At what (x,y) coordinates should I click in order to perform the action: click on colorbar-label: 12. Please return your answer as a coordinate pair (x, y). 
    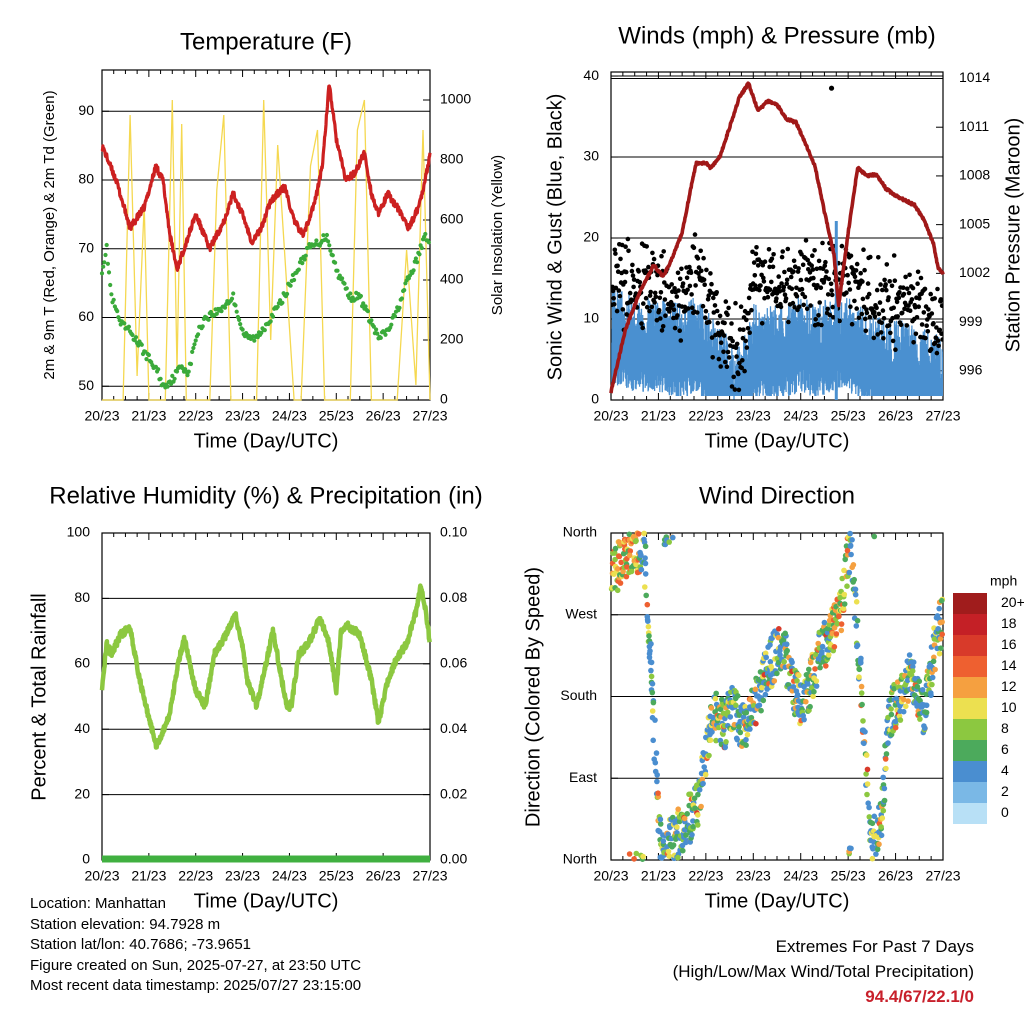
    Looking at the image, I should click on (1009, 686).